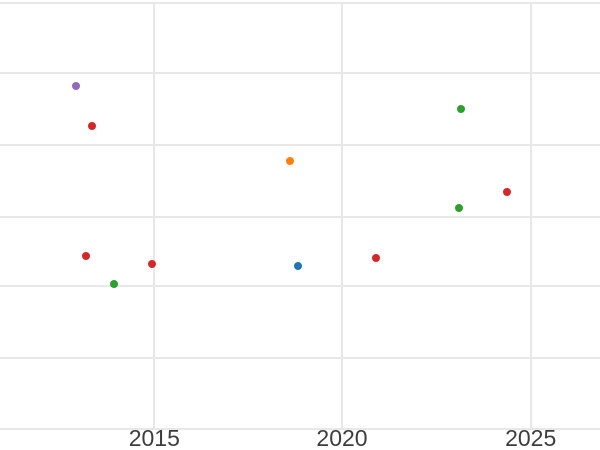  Describe the element at coordinates (531, 437) in the screenshot. I see `x-tick-label: 2025` at that location.